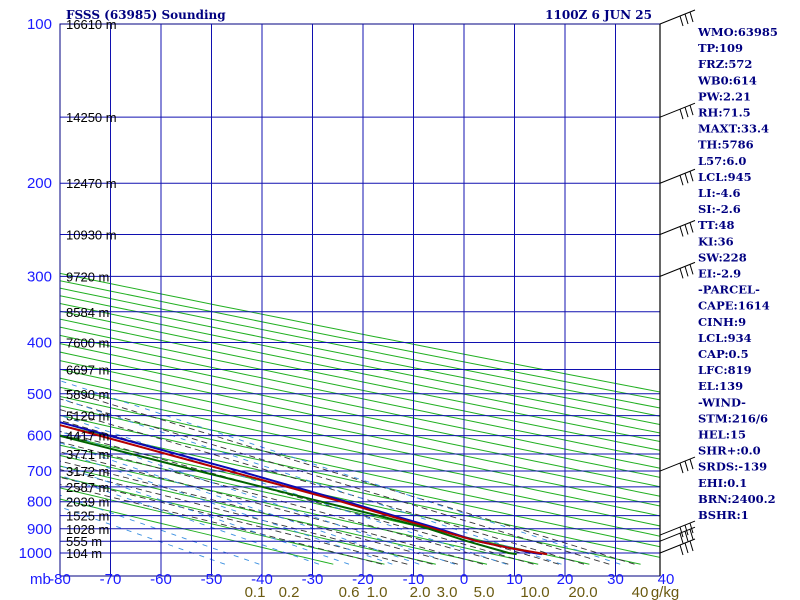 The width and height of the screenshot is (800, 600). What do you see at coordinates (349, 592) in the screenshot?
I see `mixing-ratio-tick-label: 0.6` at bounding box center [349, 592].